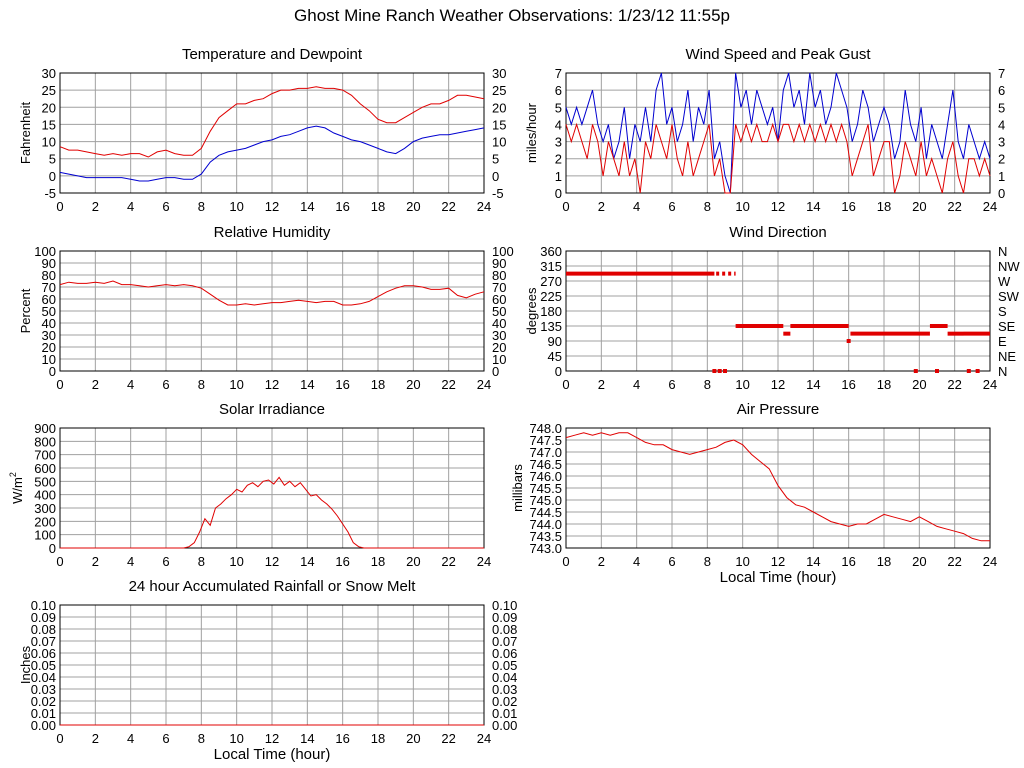 This screenshot has height=768, width=1024. Describe the element at coordinates (954, 206) in the screenshot. I see `wind-x-tick-label: 22` at that location.